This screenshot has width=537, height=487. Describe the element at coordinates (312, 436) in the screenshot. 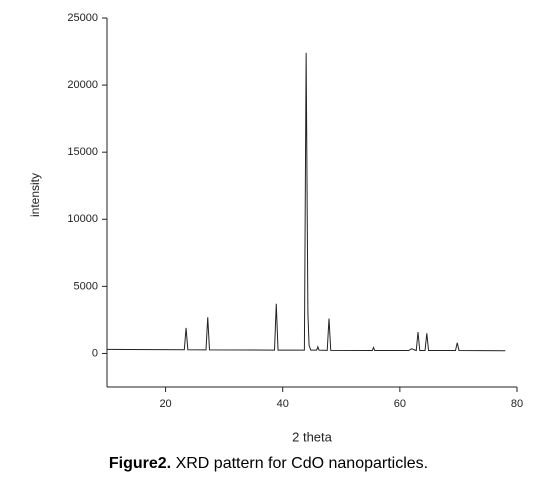

I see `x-axis-label: 2 theta` at that location.